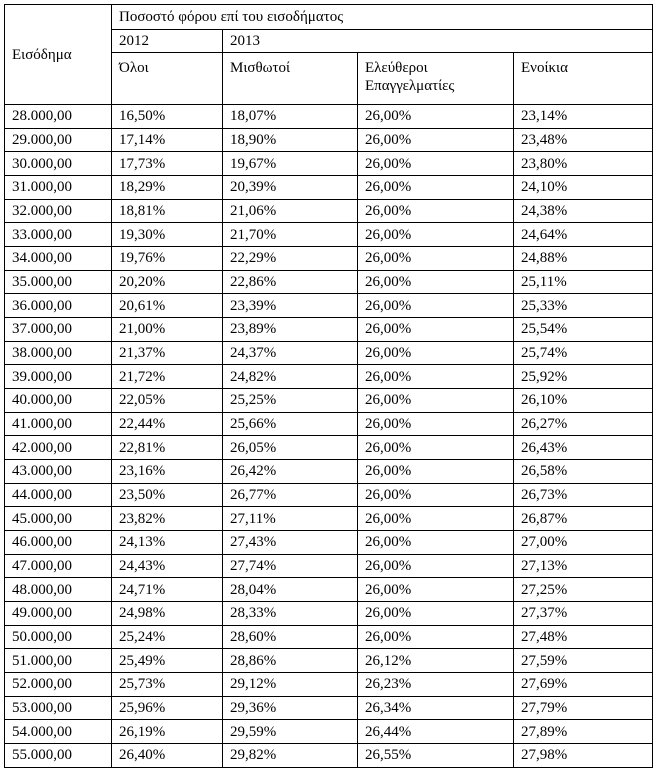  I want to click on rate-cell: 23,80%, so click(583, 164).